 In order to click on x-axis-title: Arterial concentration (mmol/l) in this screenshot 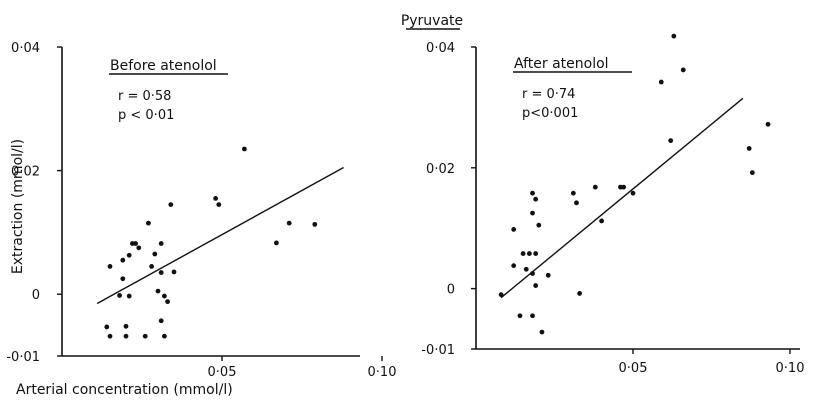, I will do `click(124, 390)`.